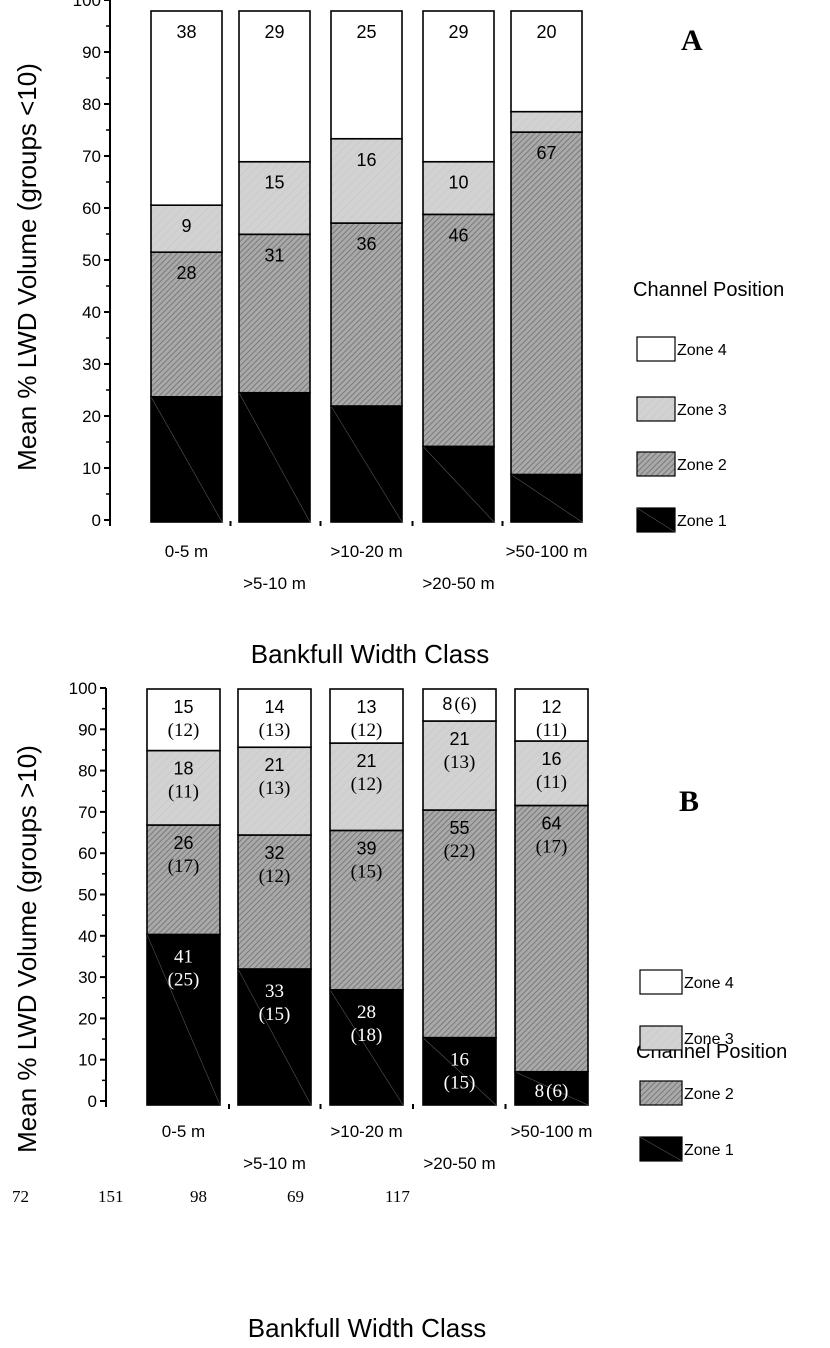 Image resolution: width=830 pixels, height=1348 pixels. I want to click on panel-b-value-label: 28, so click(366, 1012).